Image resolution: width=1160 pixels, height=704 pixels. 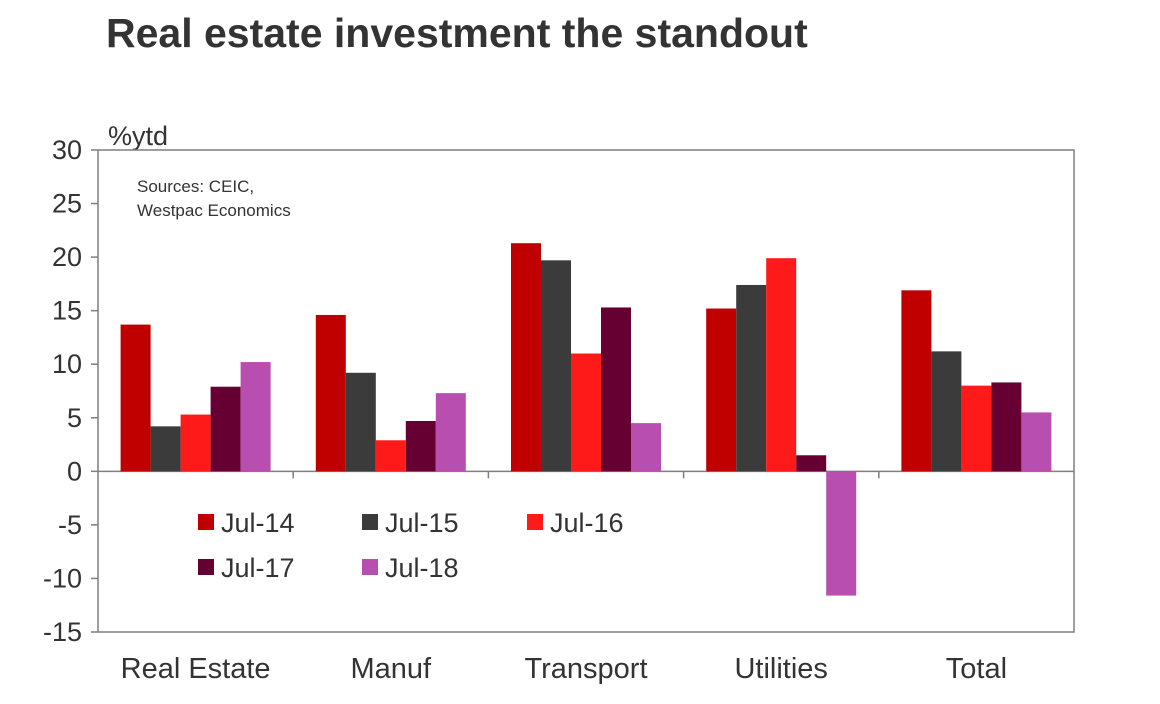 I want to click on x-category-label: Real Estate, so click(x=196, y=669).